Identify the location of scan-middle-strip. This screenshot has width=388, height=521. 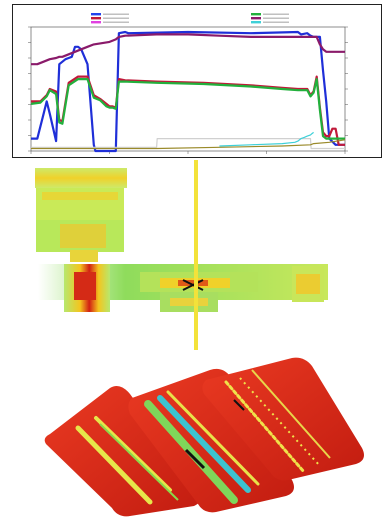
(183, 288).